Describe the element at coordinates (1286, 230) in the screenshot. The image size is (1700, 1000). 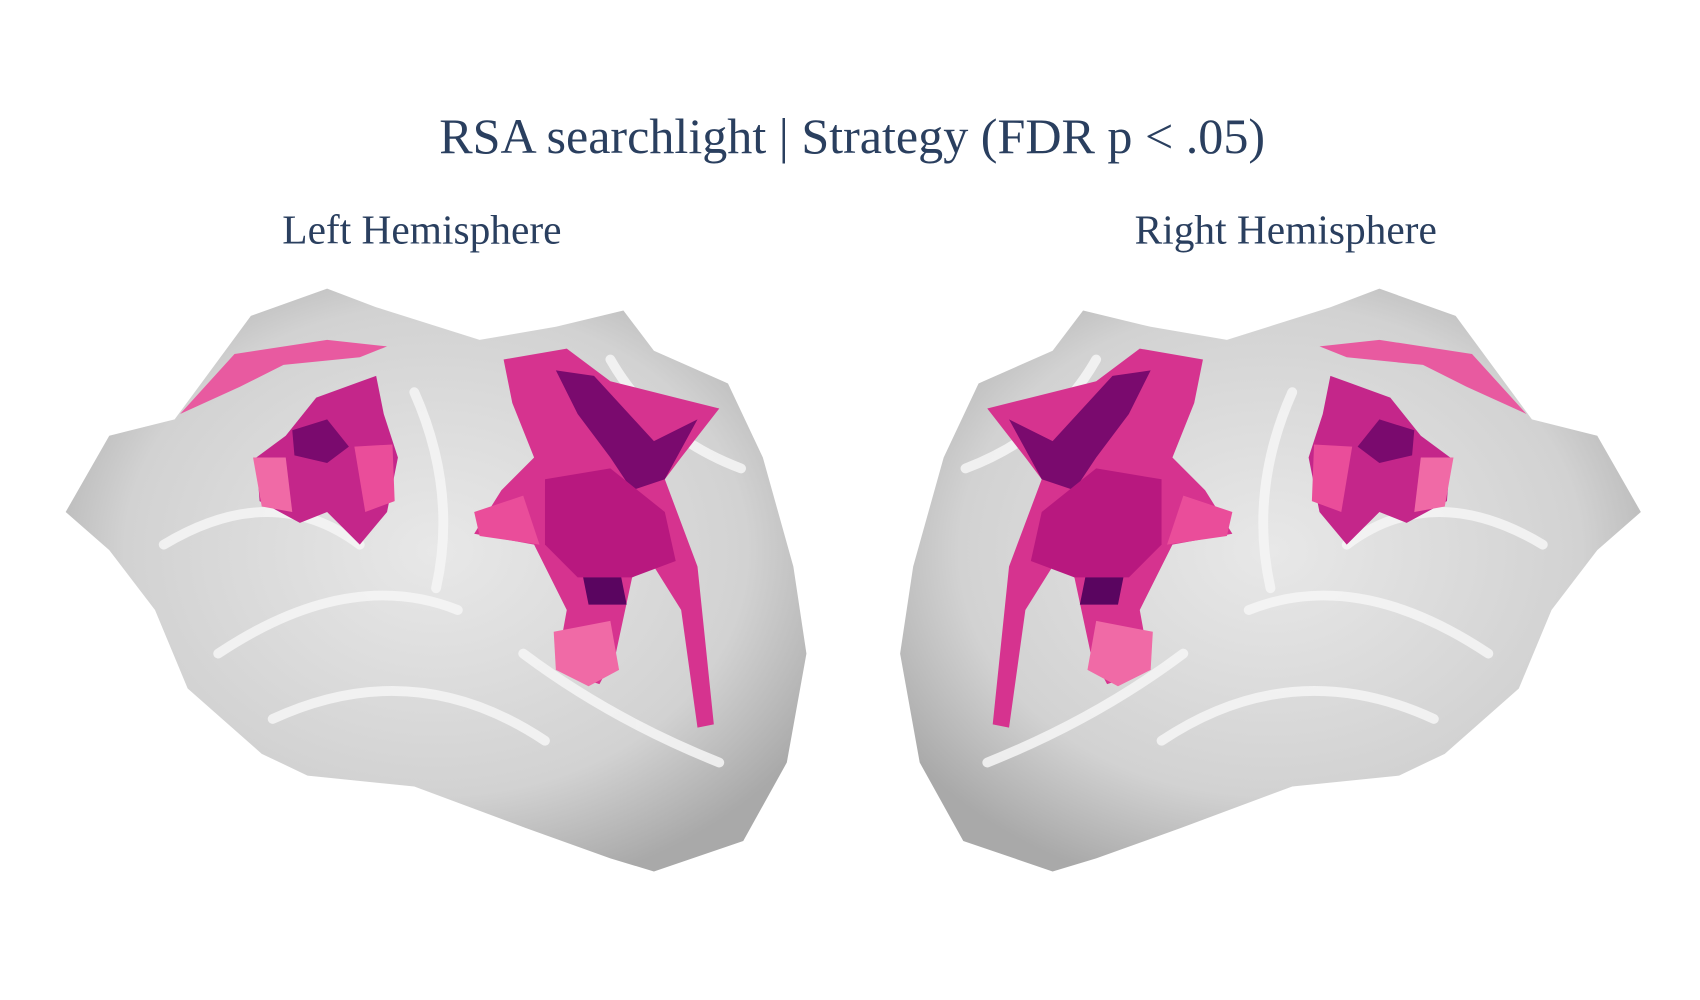
I see `panel-label: Right Hemisphere` at that location.